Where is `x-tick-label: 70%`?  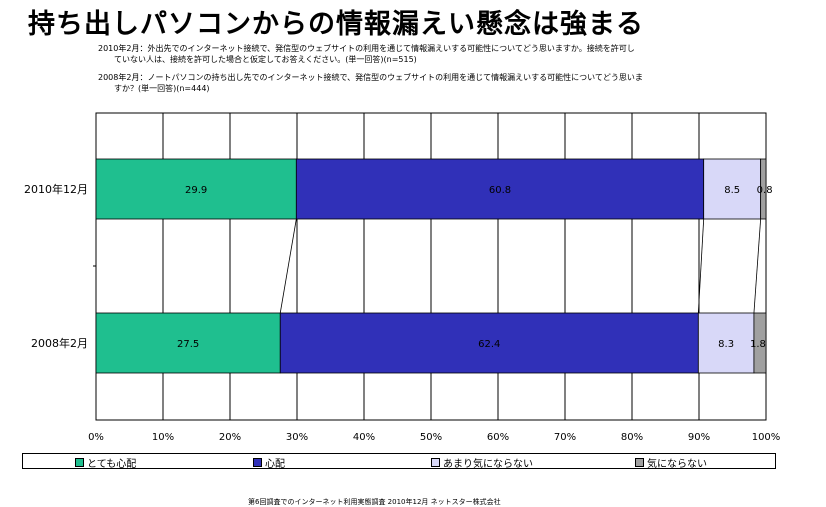
x-tick-label: 70% is located at coordinates (565, 437).